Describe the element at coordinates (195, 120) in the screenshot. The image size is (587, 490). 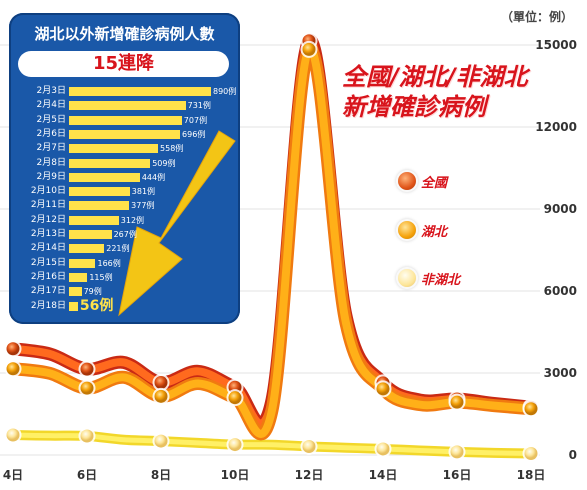
I see `inset-row-value: 707例` at that location.